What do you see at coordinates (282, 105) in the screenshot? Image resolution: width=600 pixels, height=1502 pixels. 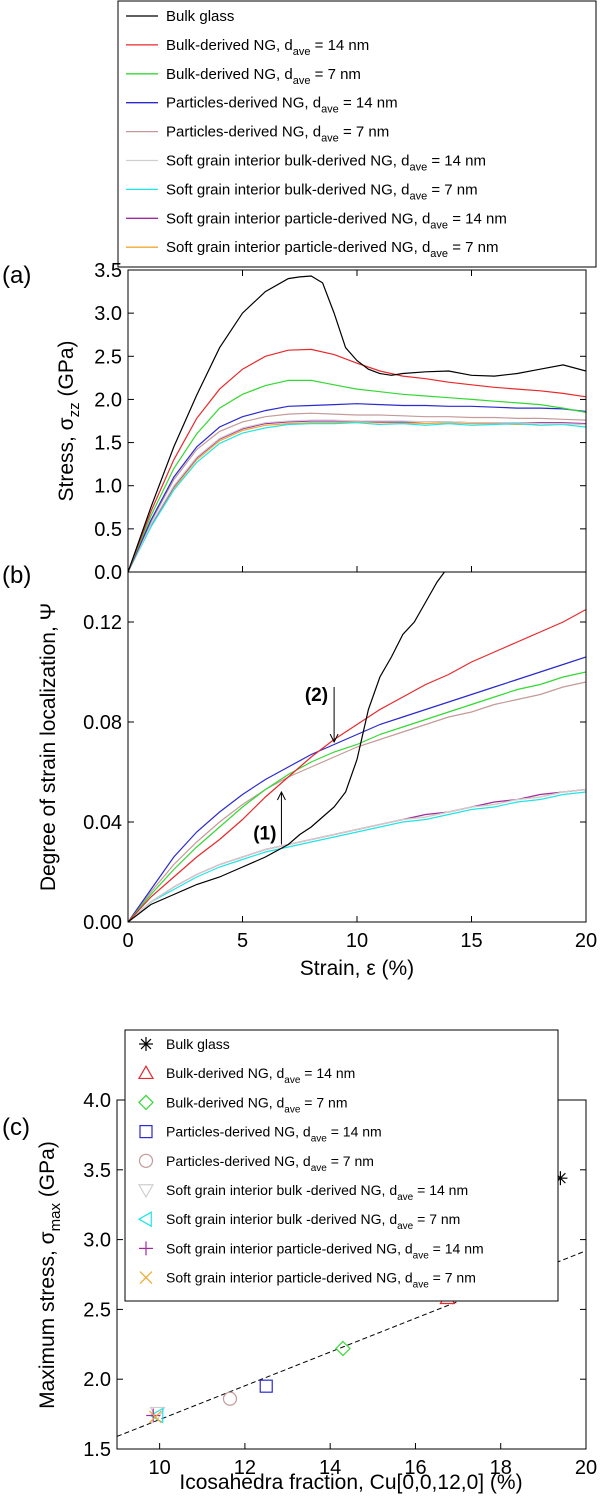 I see `legend-ab-label-part_ng_14: Particles-derived NG, dave = 14 nm` at bounding box center [282, 105].